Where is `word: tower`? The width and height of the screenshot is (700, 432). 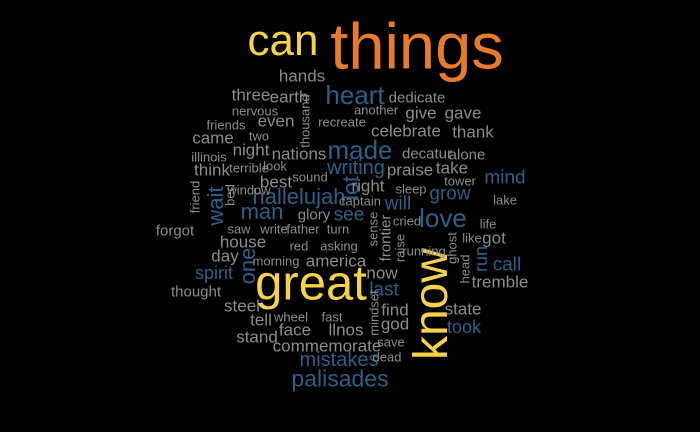 word: tower is located at coordinates (460, 181).